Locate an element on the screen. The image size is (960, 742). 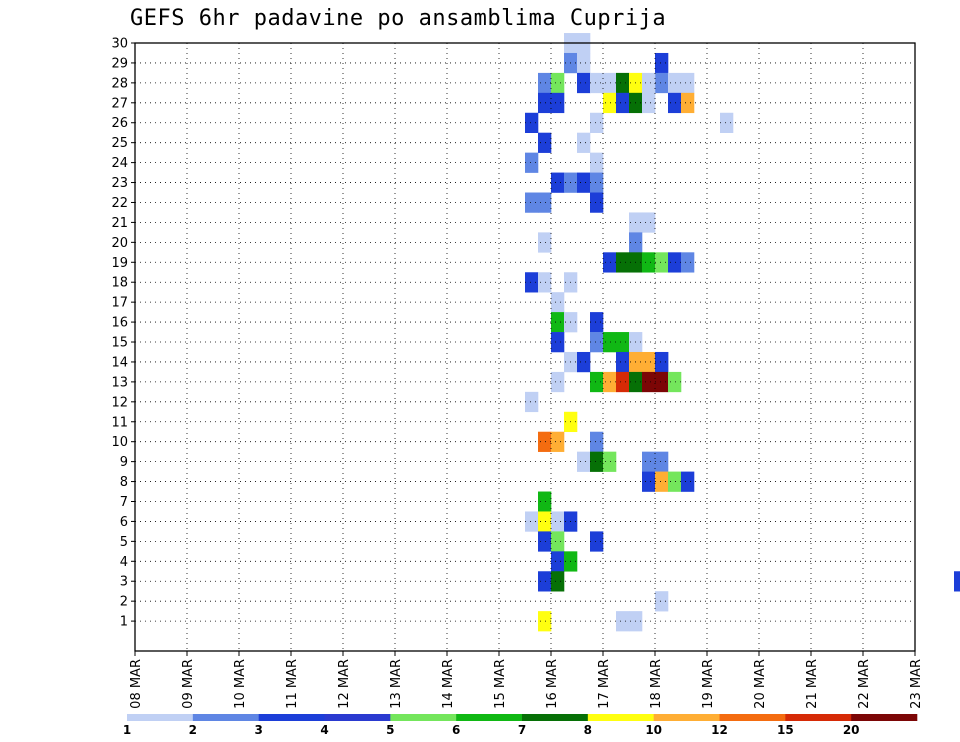
legend-label: 7 is located at coordinates (522, 730).